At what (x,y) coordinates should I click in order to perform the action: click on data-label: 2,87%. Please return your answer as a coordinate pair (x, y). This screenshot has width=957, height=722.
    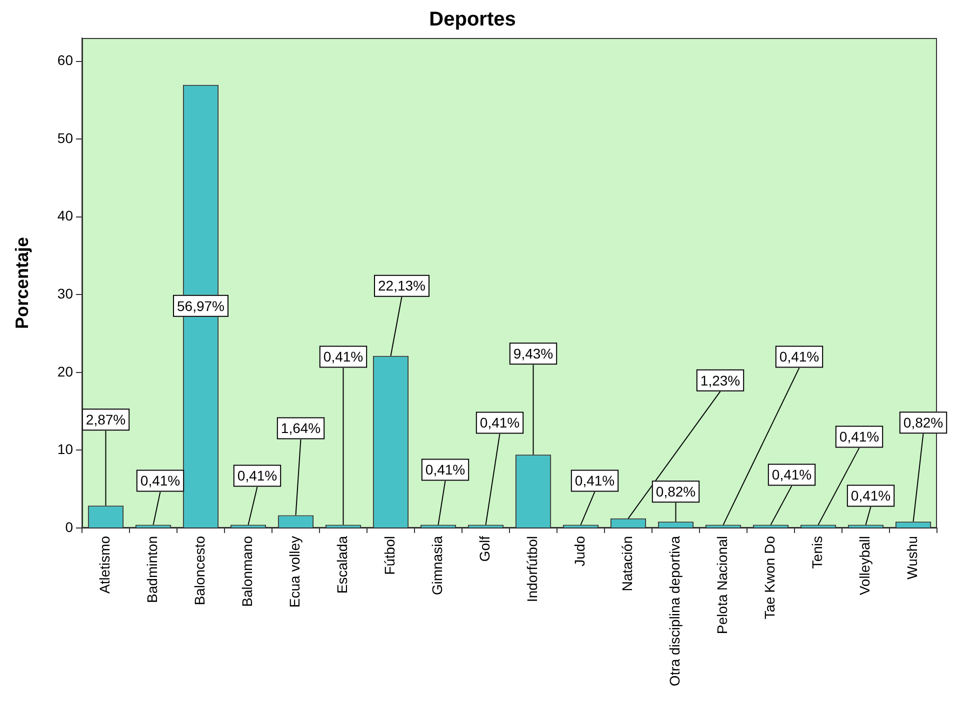
    Looking at the image, I should click on (106, 420).